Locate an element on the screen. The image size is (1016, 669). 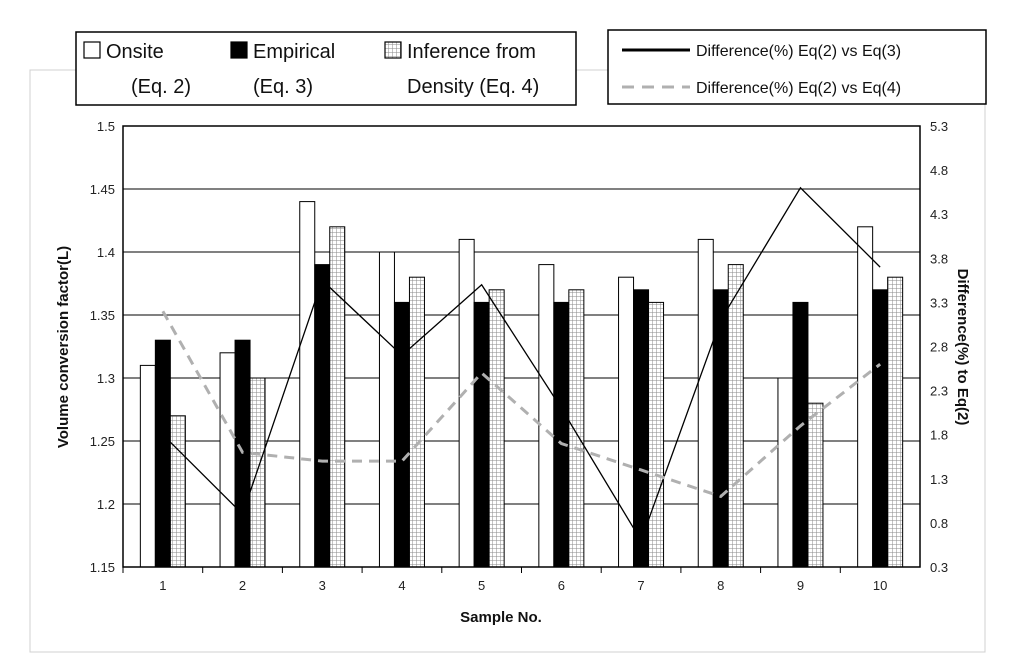
y-tick-label: 1.4 is located at coordinates (106, 252).